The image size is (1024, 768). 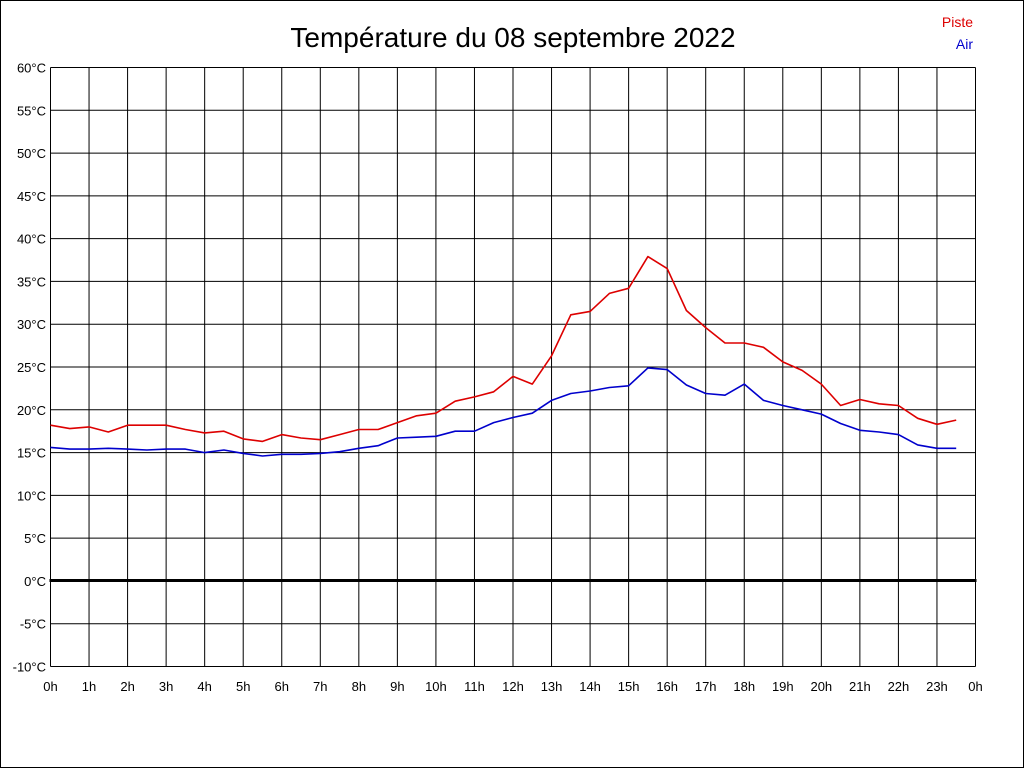 What do you see at coordinates (31, 68) in the screenshot?
I see `y-tick-label: 60°C` at bounding box center [31, 68].